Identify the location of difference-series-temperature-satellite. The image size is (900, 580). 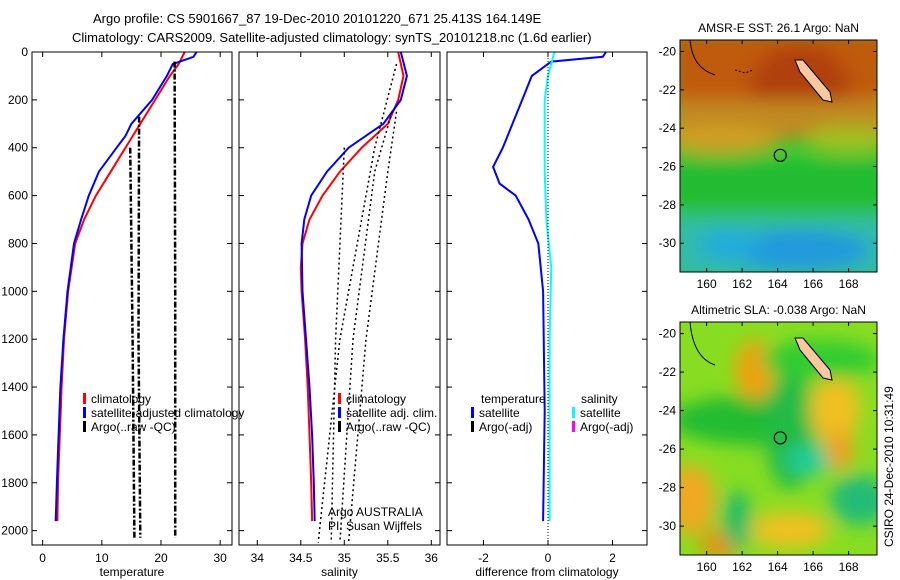
(549, 286).